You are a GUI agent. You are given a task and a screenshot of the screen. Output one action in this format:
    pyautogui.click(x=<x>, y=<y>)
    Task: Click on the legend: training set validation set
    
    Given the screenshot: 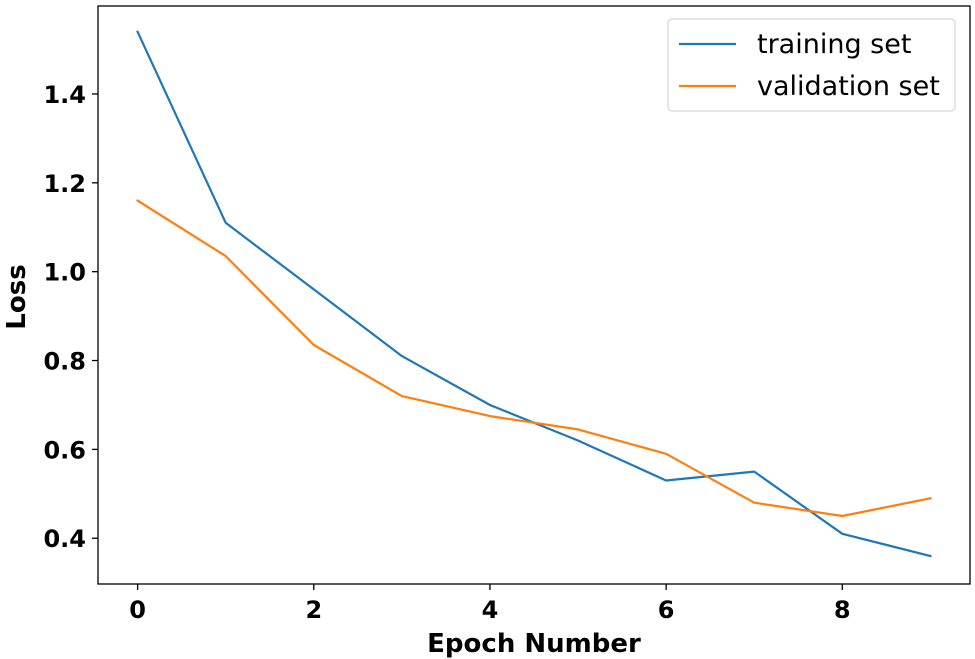 What is the action you would take?
    pyautogui.click(x=811, y=65)
    